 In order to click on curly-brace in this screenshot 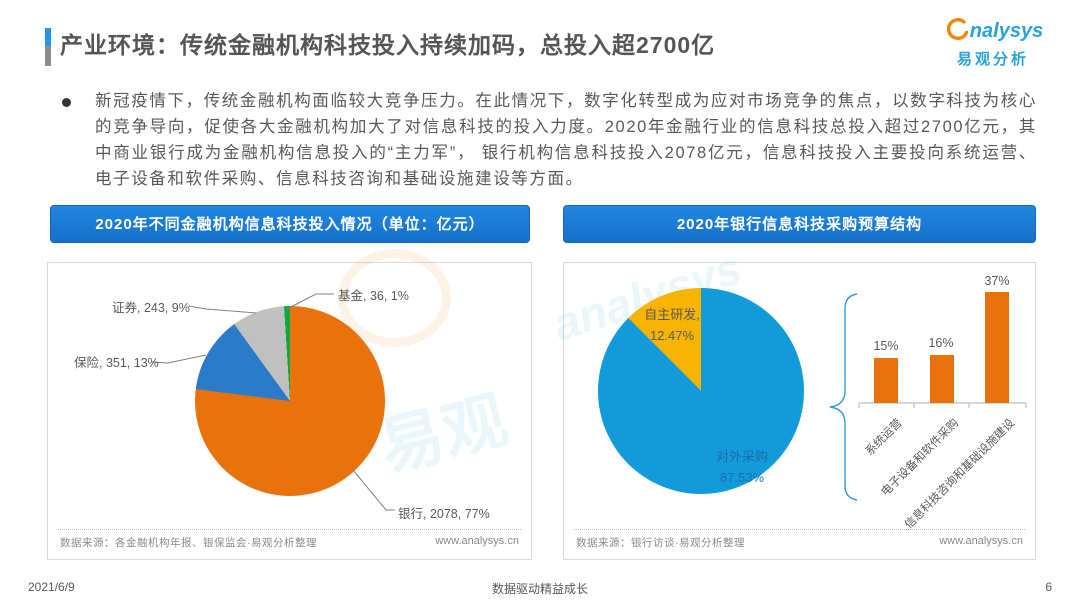, I will do `click(843, 397)`.